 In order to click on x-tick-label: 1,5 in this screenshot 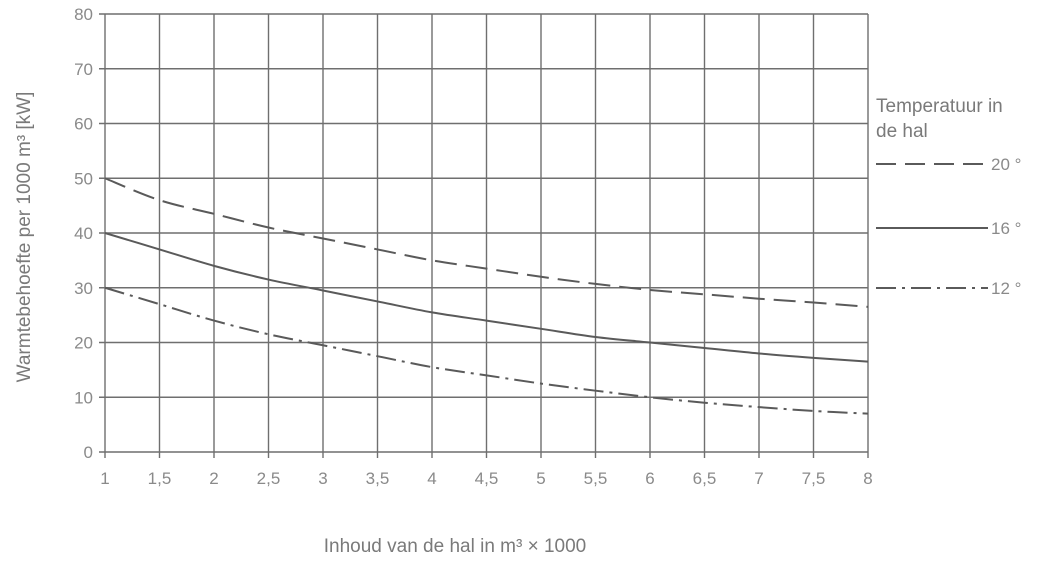, I will do `click(160, 478)`.